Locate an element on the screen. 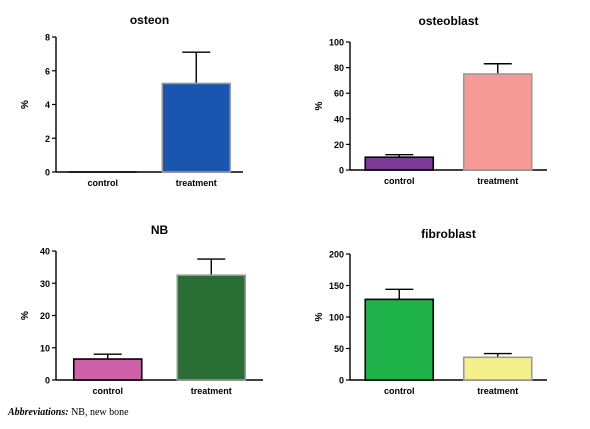 Image resolution: width=590 pixels, height=429 pixels. y-tick-label: 2 is located at coordinates (47, 139).